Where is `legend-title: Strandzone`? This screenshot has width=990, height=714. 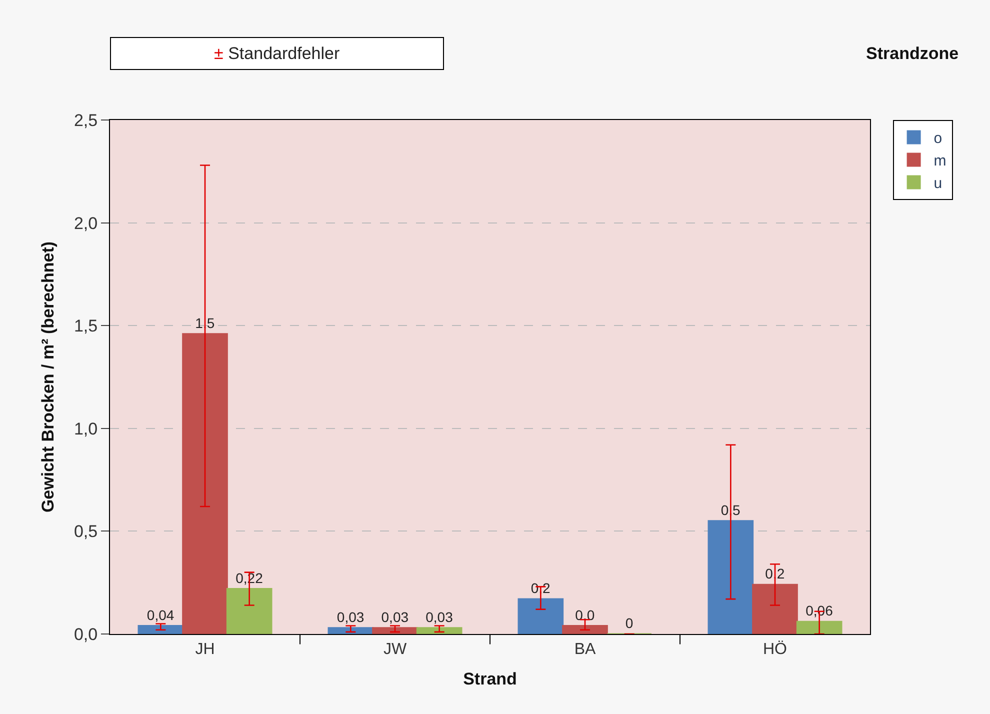
legend-title: Strandzone is located at coordinates (912, 53).